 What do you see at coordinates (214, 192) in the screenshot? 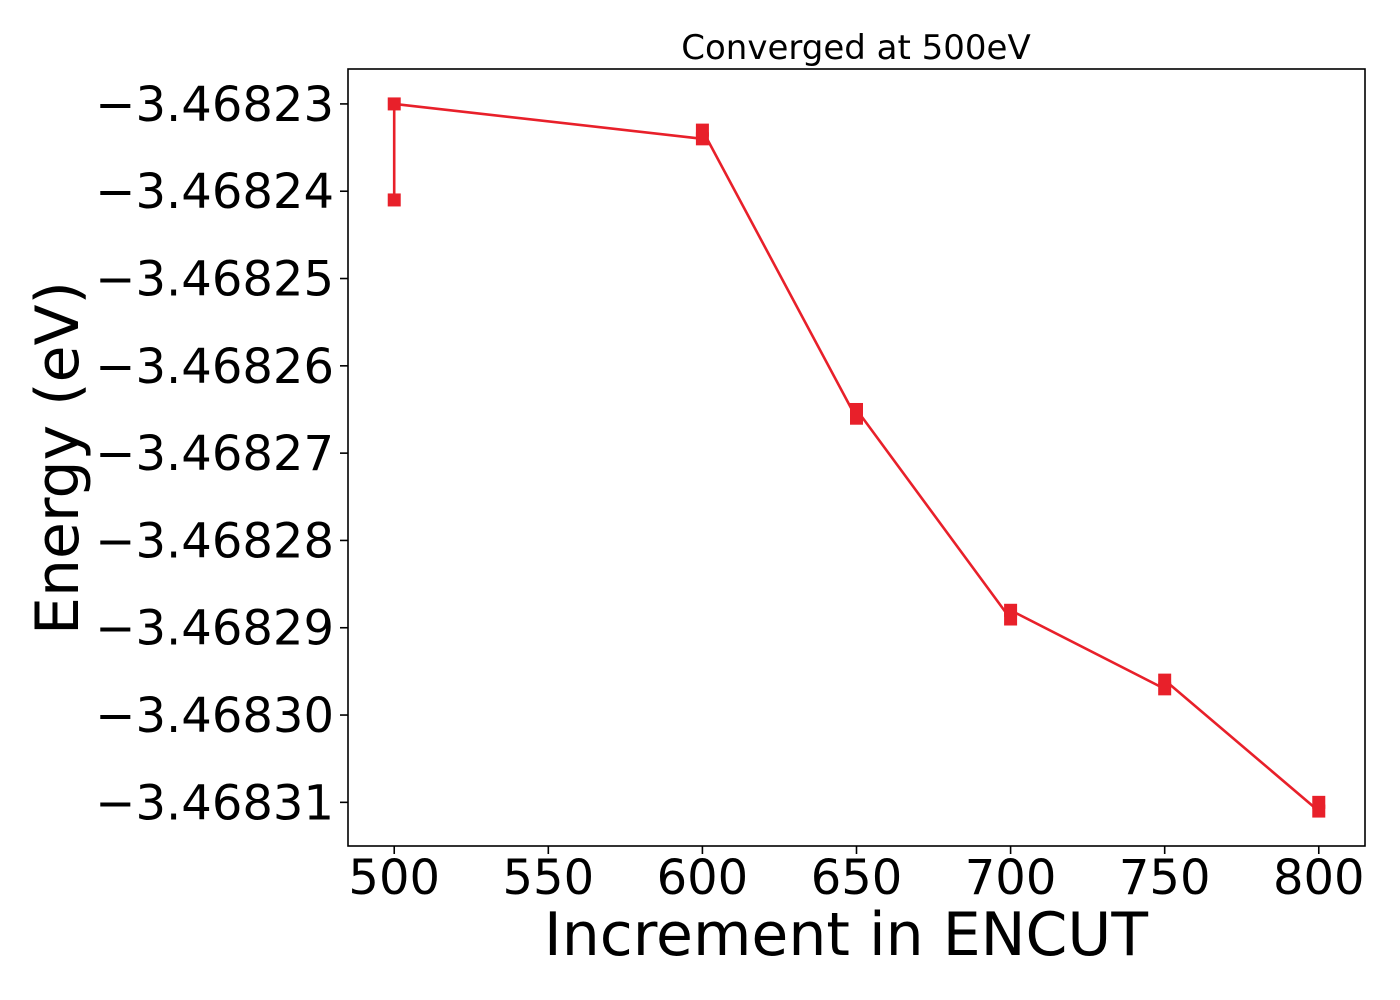
I see `y-tick-label: −3.46824` at bounding box center [214, 192].